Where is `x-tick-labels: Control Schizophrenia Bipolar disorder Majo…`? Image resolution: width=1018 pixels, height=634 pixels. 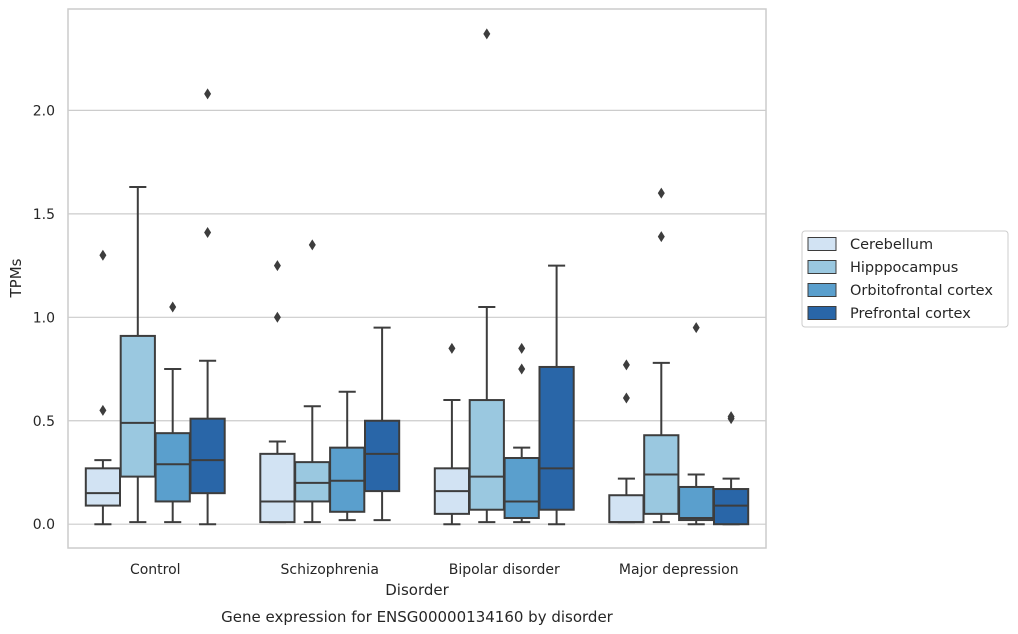
x-tick-labels: Control Schizophrenia Bipolar disorder Majo… is located at coordinates (434, 570).